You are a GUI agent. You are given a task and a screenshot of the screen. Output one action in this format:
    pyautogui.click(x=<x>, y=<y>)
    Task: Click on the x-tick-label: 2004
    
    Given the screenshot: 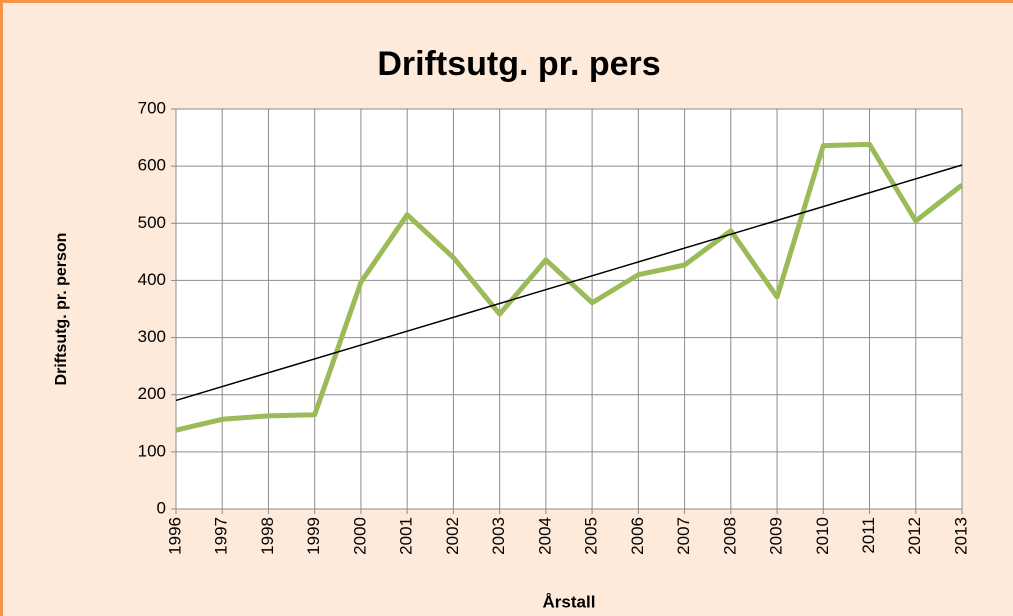 What is the action you would take?
    pyautogui.click(x=544, y=536)
    